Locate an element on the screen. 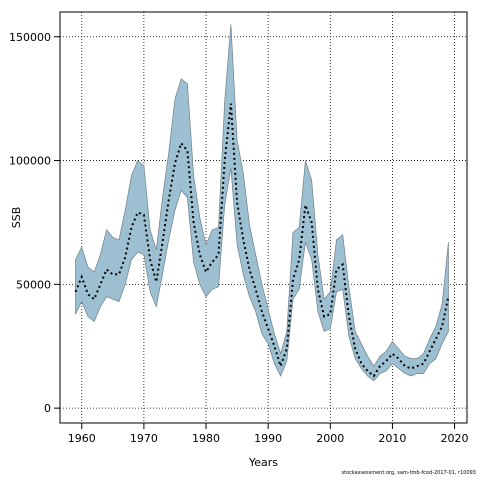 This screenshot has height=480, width=480. y-tick-label: 50000 is located at coordinates (33, 284).